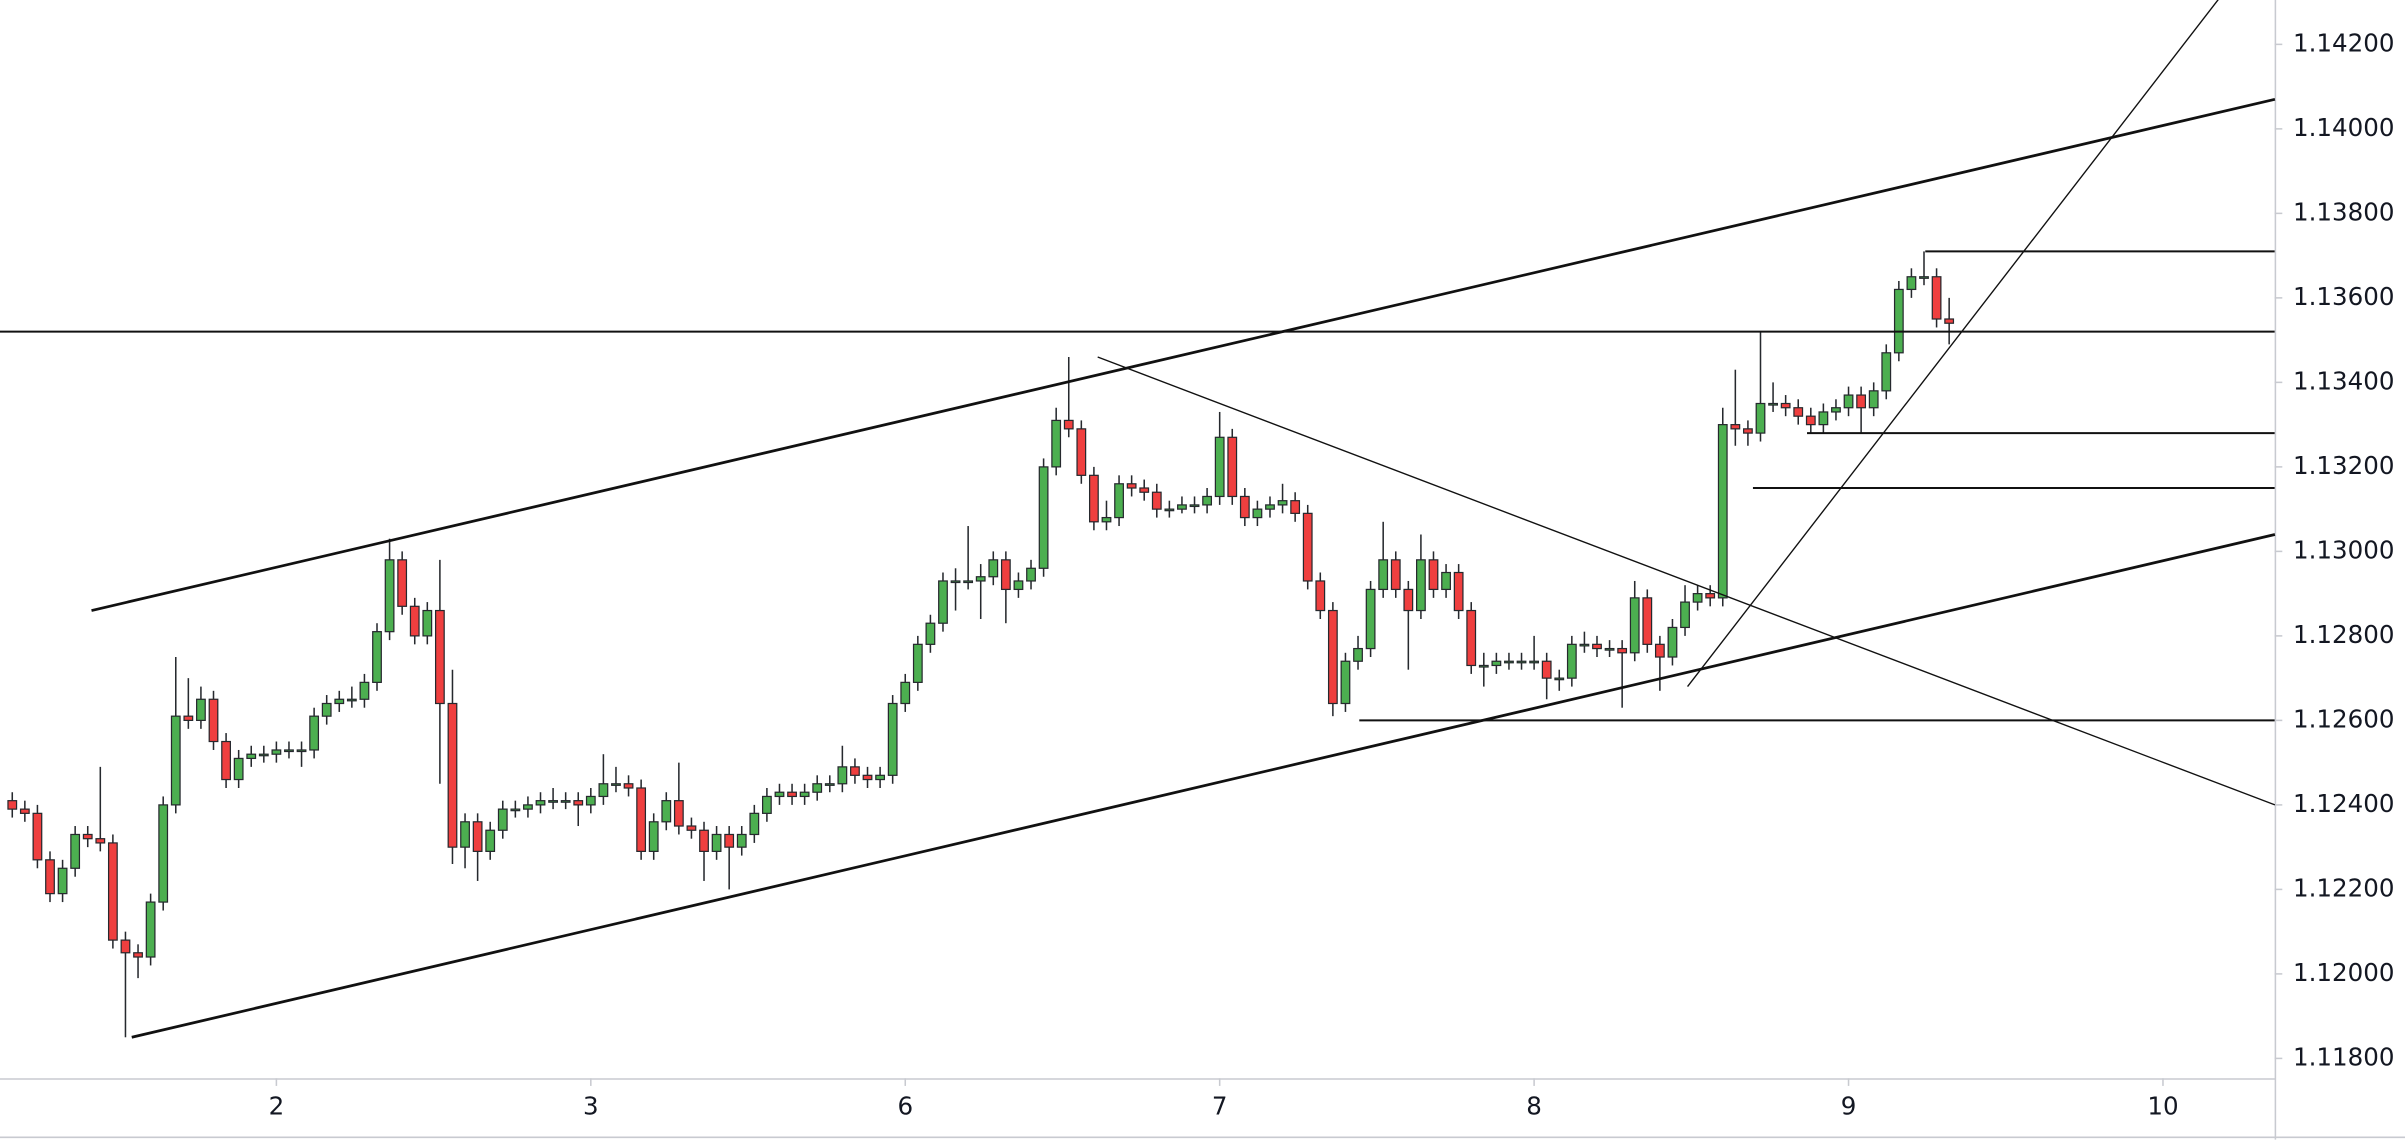 Image resolution: width=2405 pixels, height=1141 pixels. I want to click on y-tick-label: 1.12400, so click(2343, 803).